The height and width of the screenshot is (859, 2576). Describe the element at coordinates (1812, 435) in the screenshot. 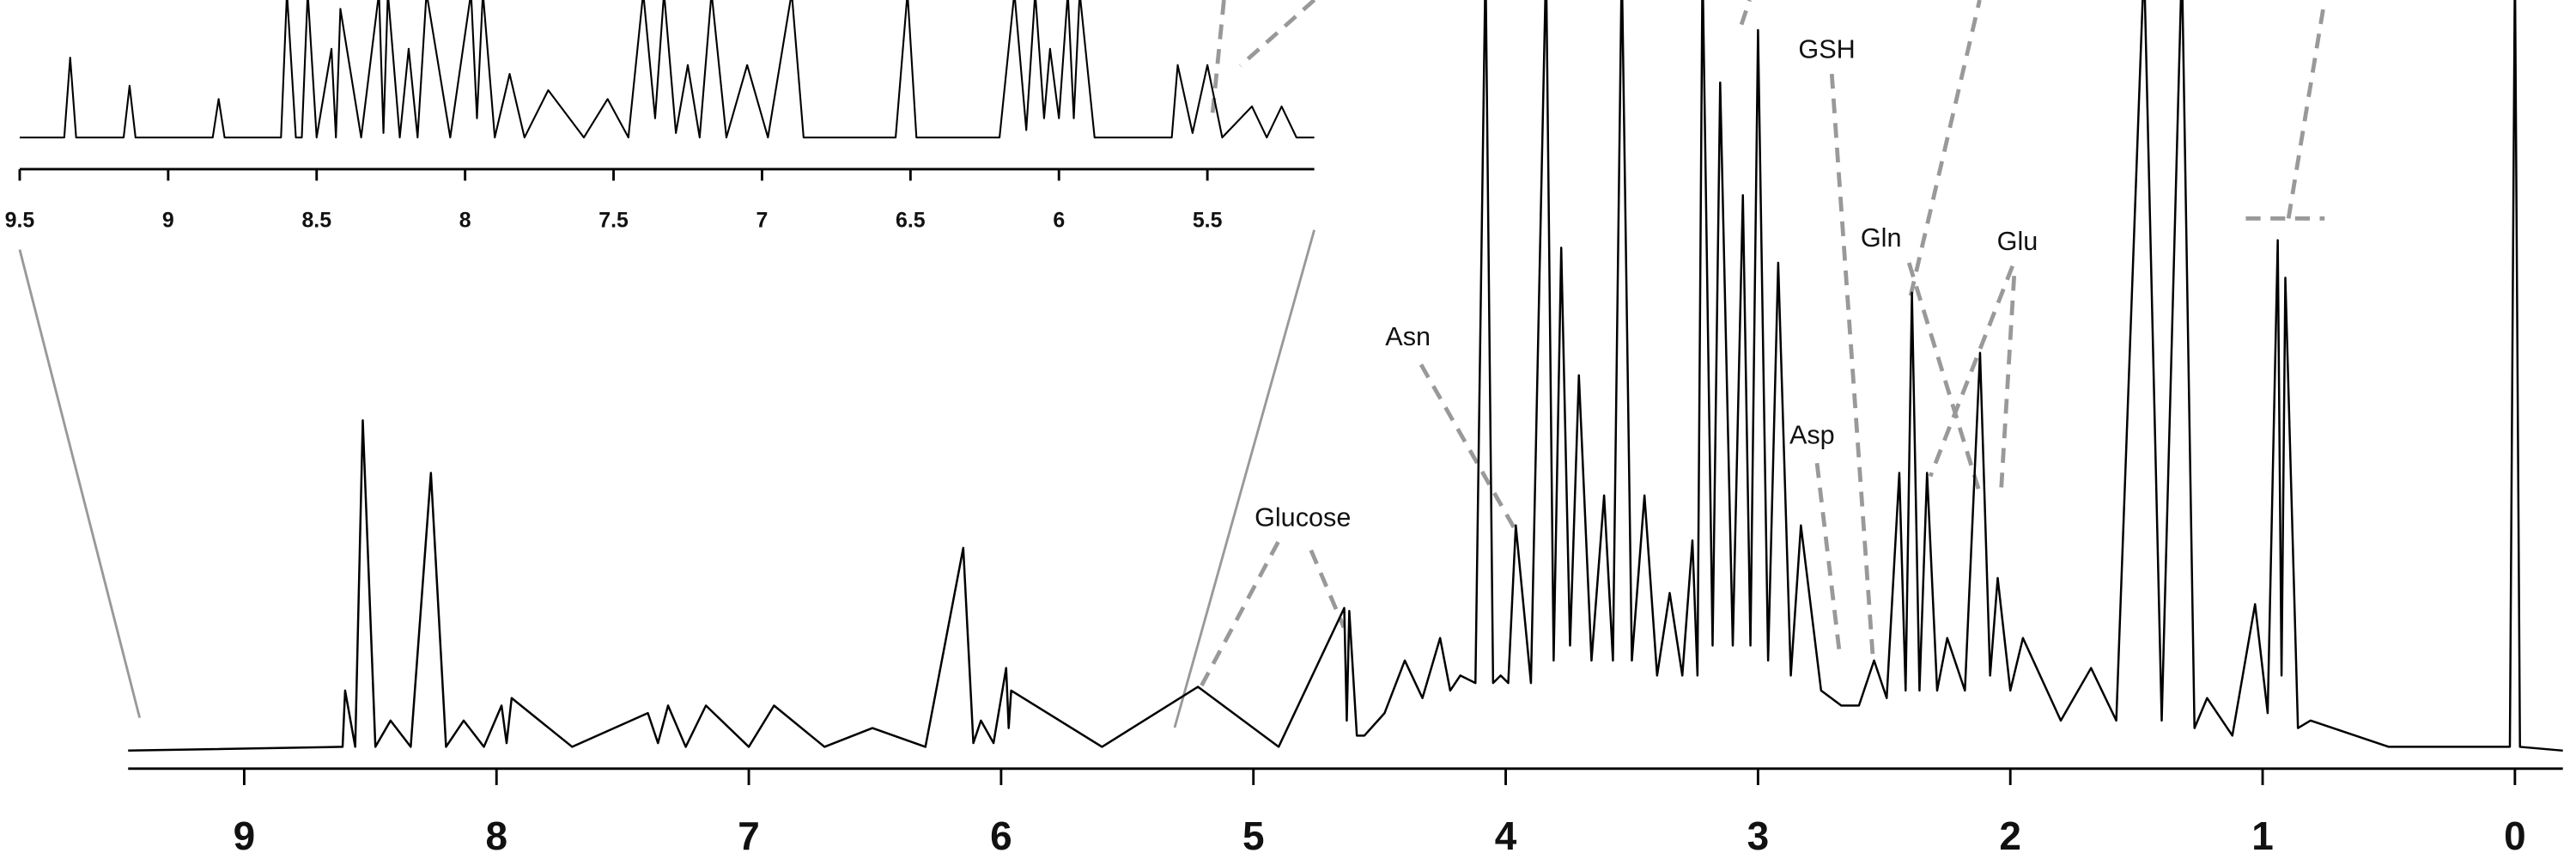

I see `annotation: Asp` at that location.